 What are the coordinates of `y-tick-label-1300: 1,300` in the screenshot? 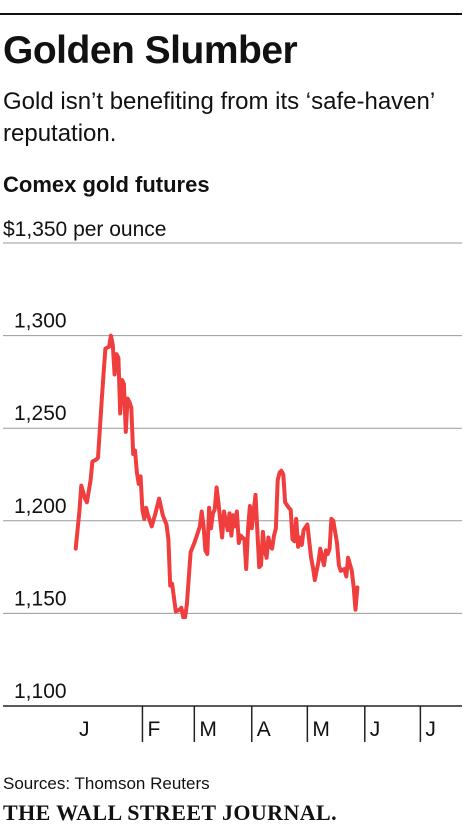 It's located at (40, 321).